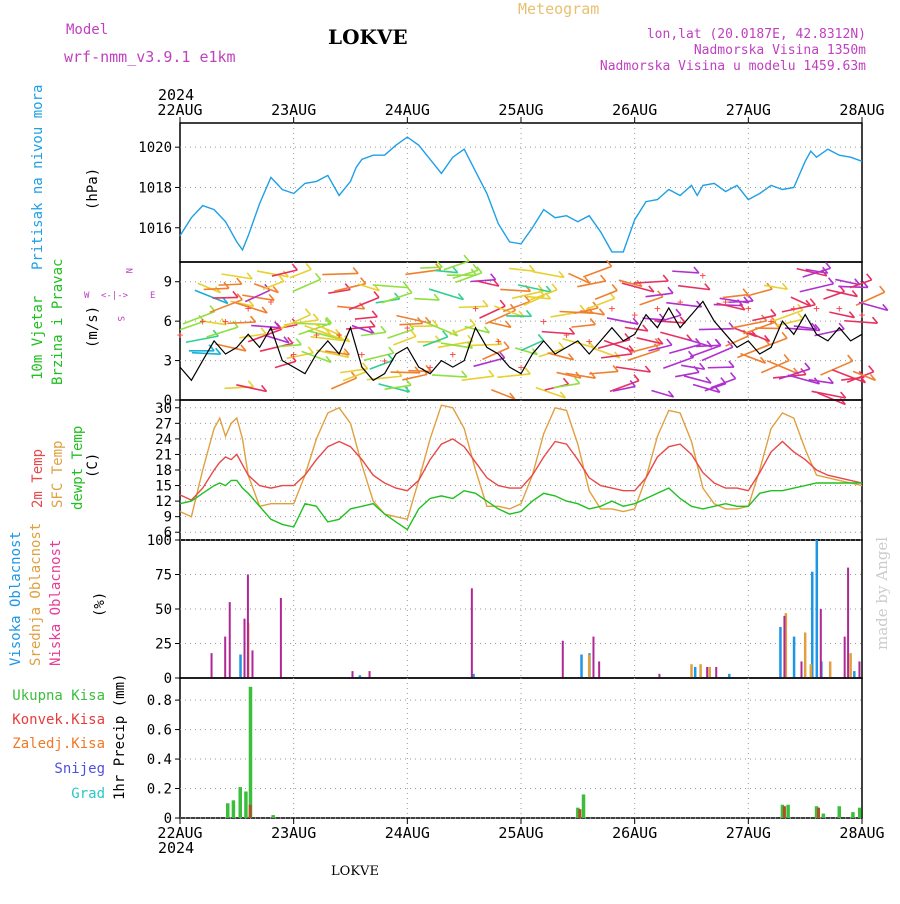  I want to click on cloud-ytick-label: 100, so click(159, 541).